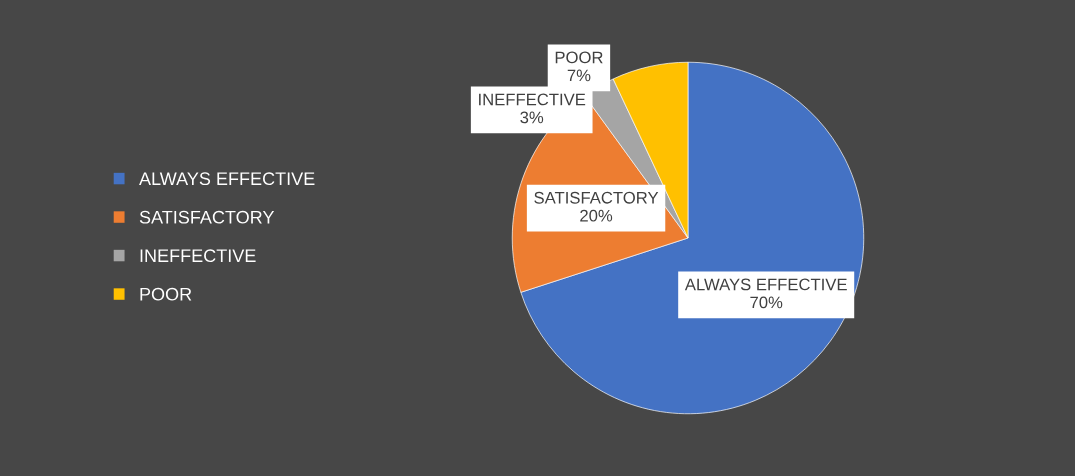 The height and width of the screenshot is (476, 1075). I want to click on legend-label: POOR, so click(166, 294).